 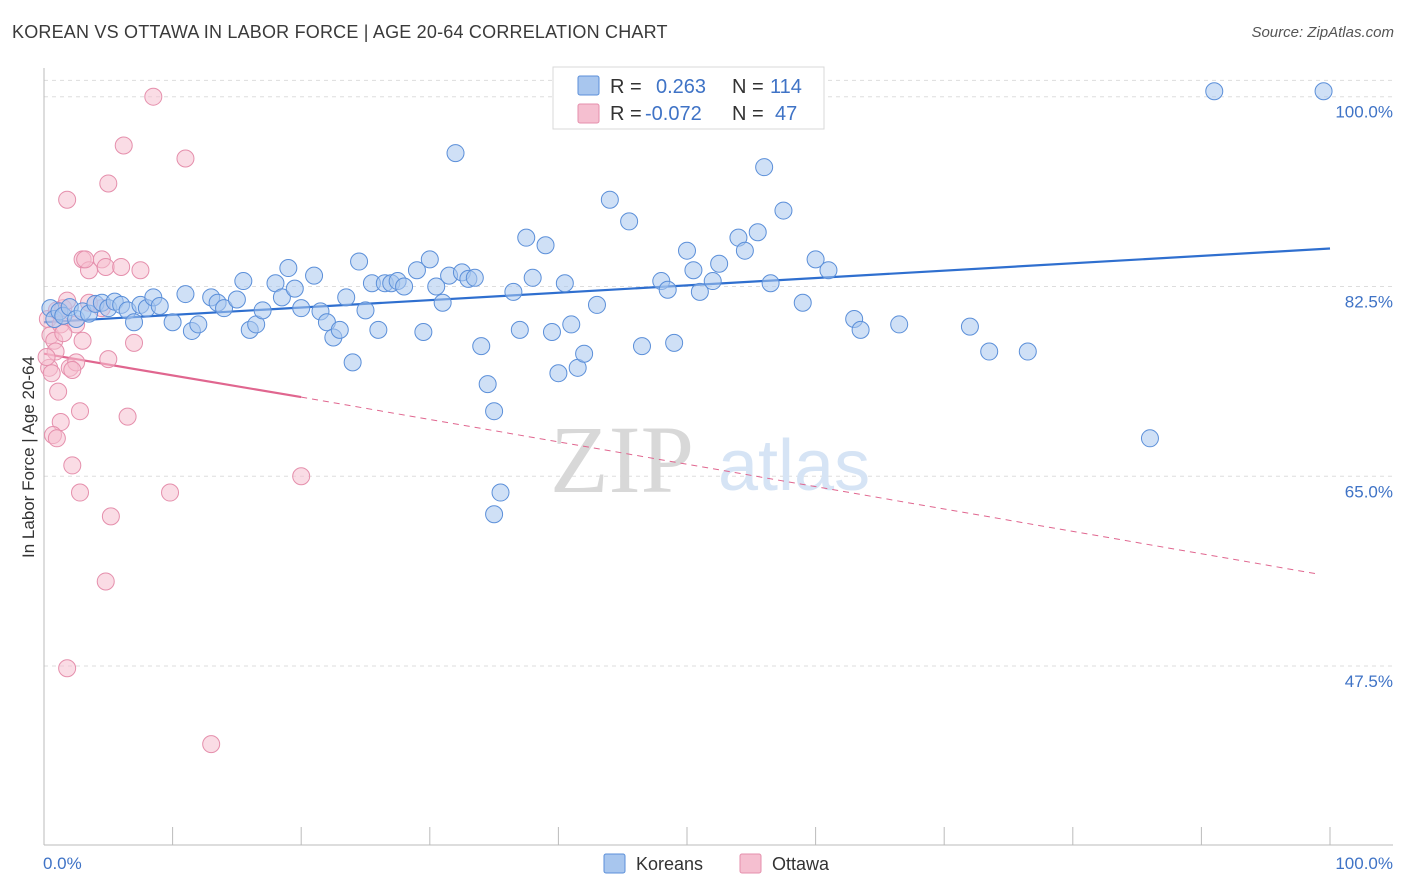 What do you see at coordinates (681, 87) in the screenshot?
I see `legend-r-value-koreans: 0.263` at bounding box center [681, 87].